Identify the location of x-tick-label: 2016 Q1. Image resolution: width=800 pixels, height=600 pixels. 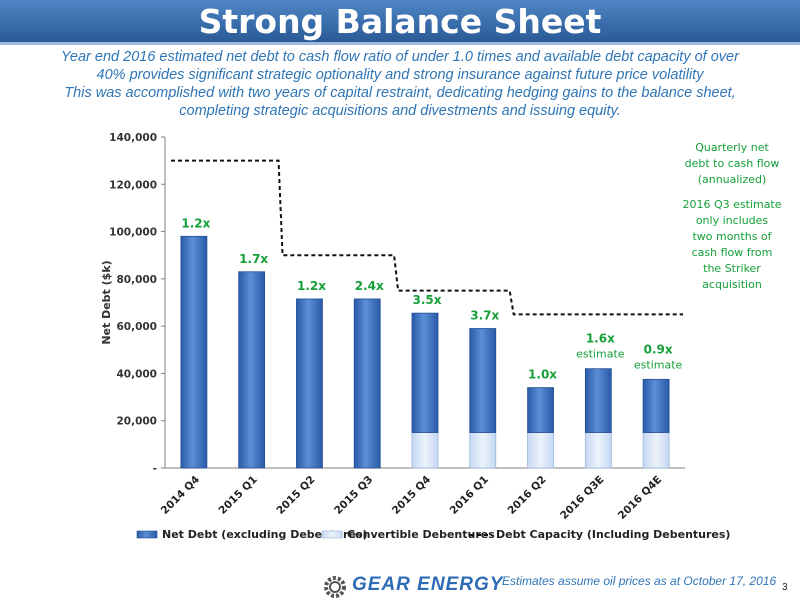
(469, 495).